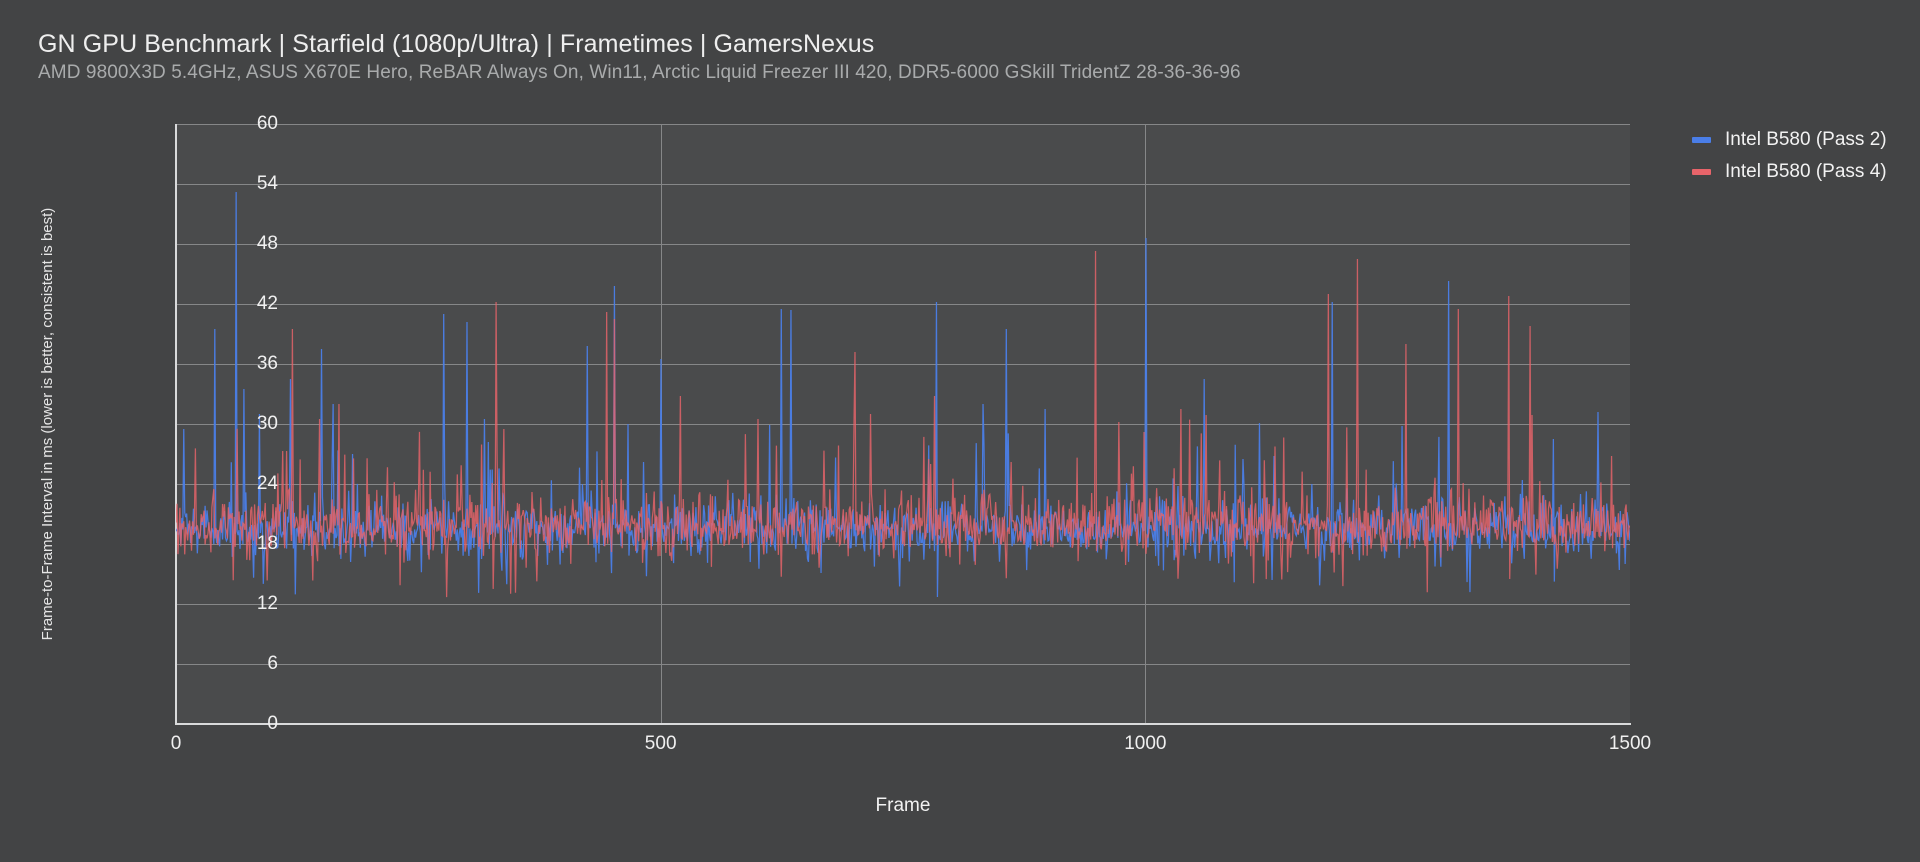 This screenshot has height=862, width=1920. Describe the element at coordinates (1630, 743) in the screenshot. I see `x-tick-label: 1500` at that location.